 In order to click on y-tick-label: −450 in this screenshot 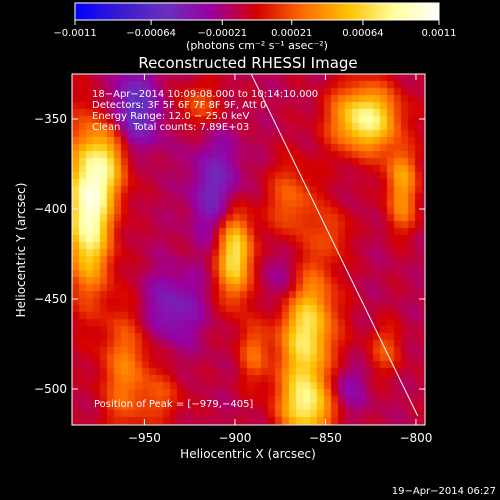, I will do `click(50, 299)`.